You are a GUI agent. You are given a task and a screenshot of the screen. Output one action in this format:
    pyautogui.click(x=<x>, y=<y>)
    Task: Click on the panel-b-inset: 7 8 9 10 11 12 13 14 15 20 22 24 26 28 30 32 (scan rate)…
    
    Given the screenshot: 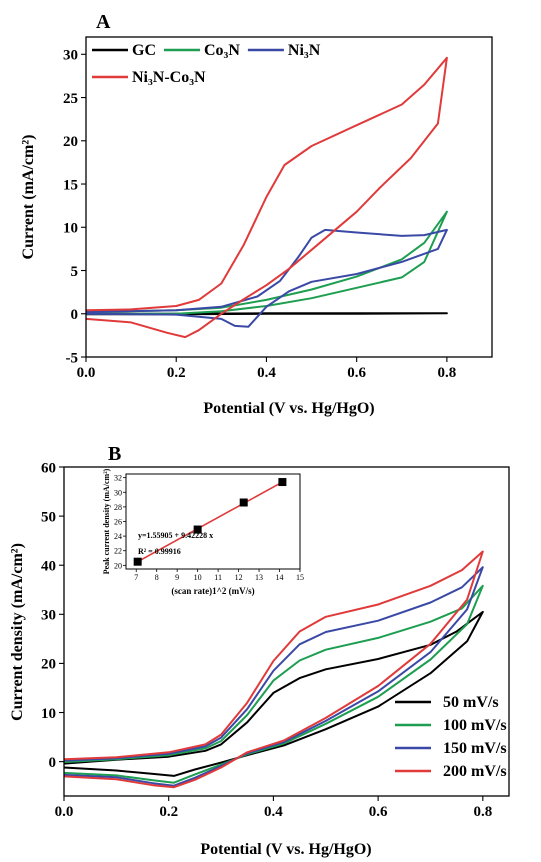 What is the action you would take?
    pyautogui.click(x=203, y=532)
    